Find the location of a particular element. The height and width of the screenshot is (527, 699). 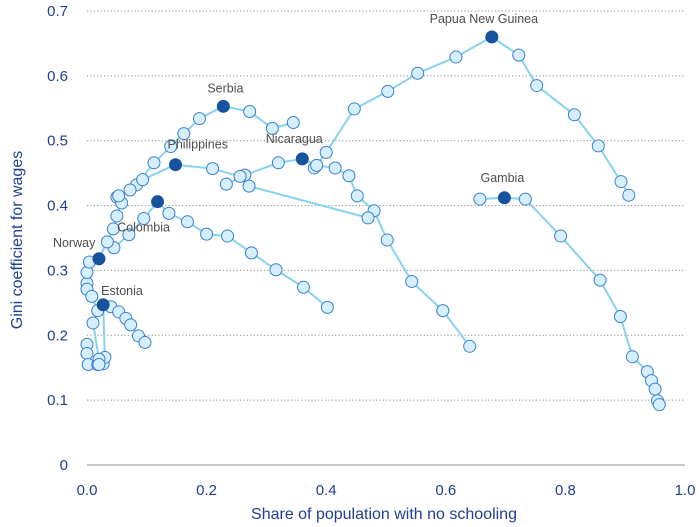

y-tick-label: 0.4 is located at coordinates (57, 206).